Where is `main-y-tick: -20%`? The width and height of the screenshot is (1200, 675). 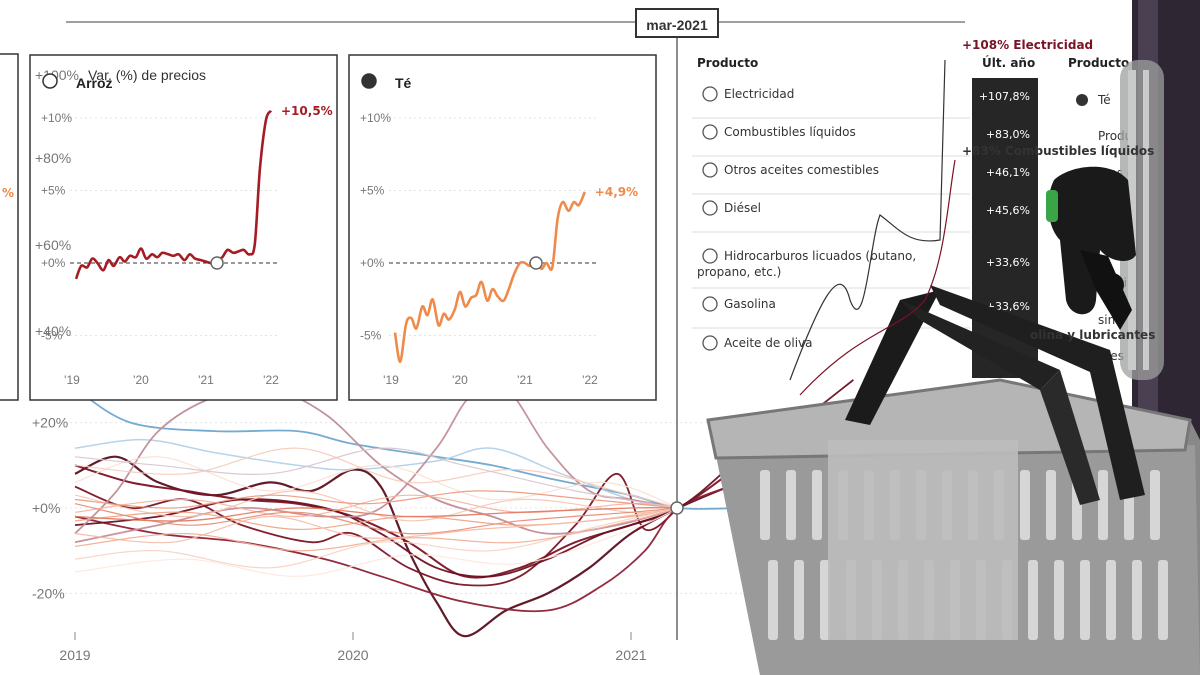 main-y-tick: -20% is located at coordinates (48, 593).